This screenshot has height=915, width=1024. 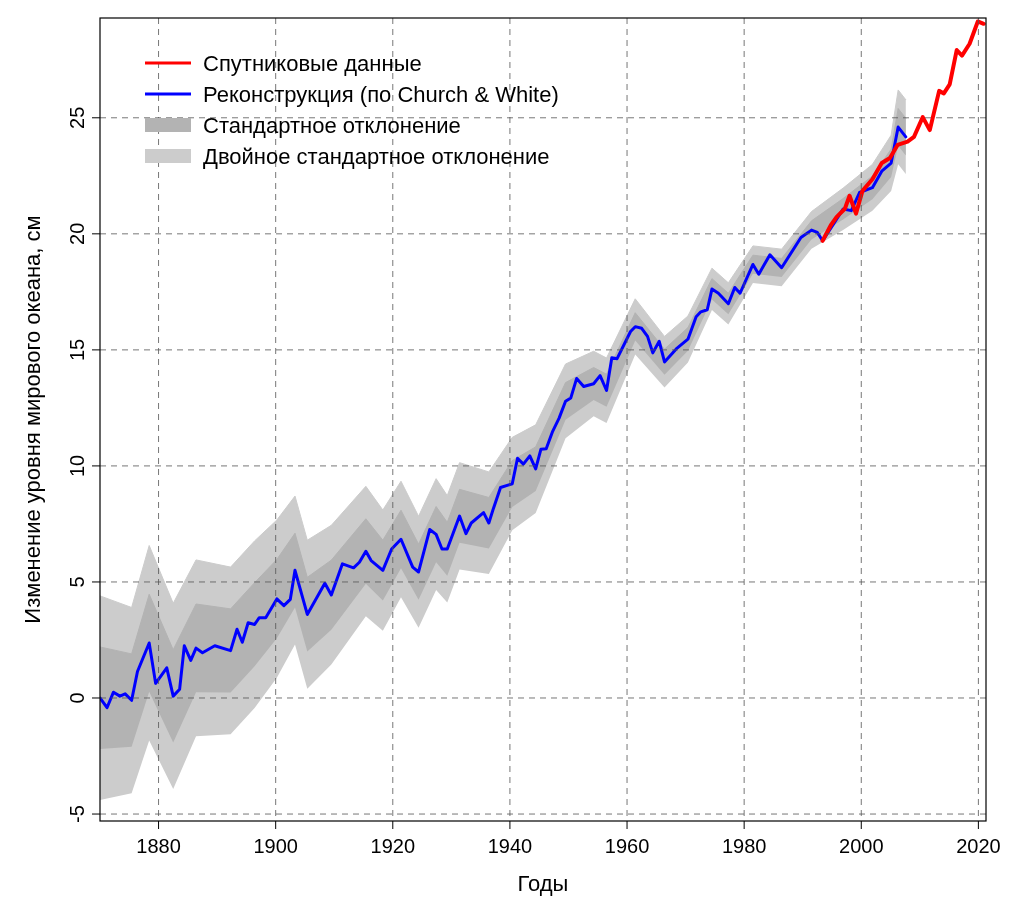 I want to click on y-tick-label: -5, so click(x=77, y=814).